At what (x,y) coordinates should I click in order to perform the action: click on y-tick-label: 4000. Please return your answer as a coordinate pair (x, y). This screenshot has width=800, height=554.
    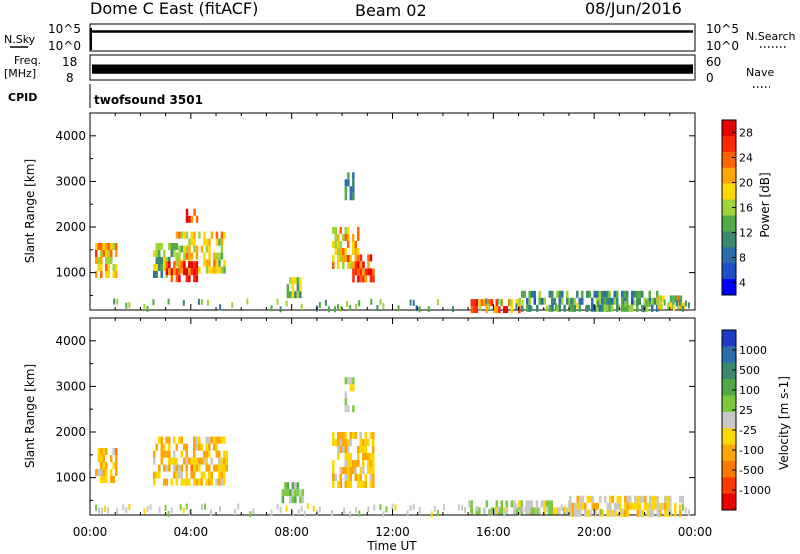
    Looking at the image, I should click on (70, 136).